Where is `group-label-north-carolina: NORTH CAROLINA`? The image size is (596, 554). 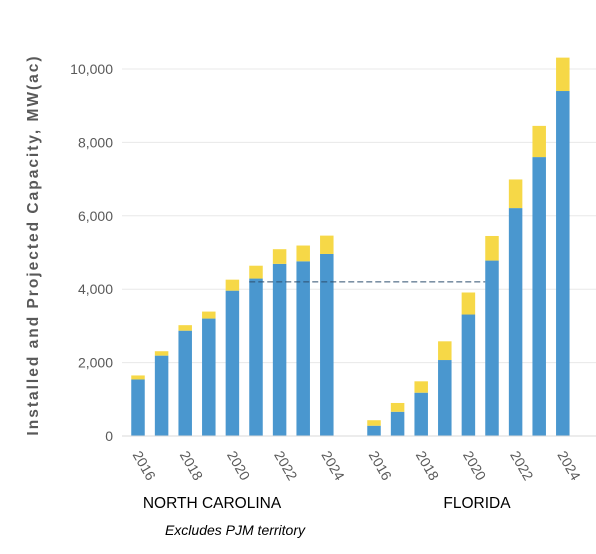
group-label-north-carolina: NORTH CAROLINA is located at coordinates (212, 503).